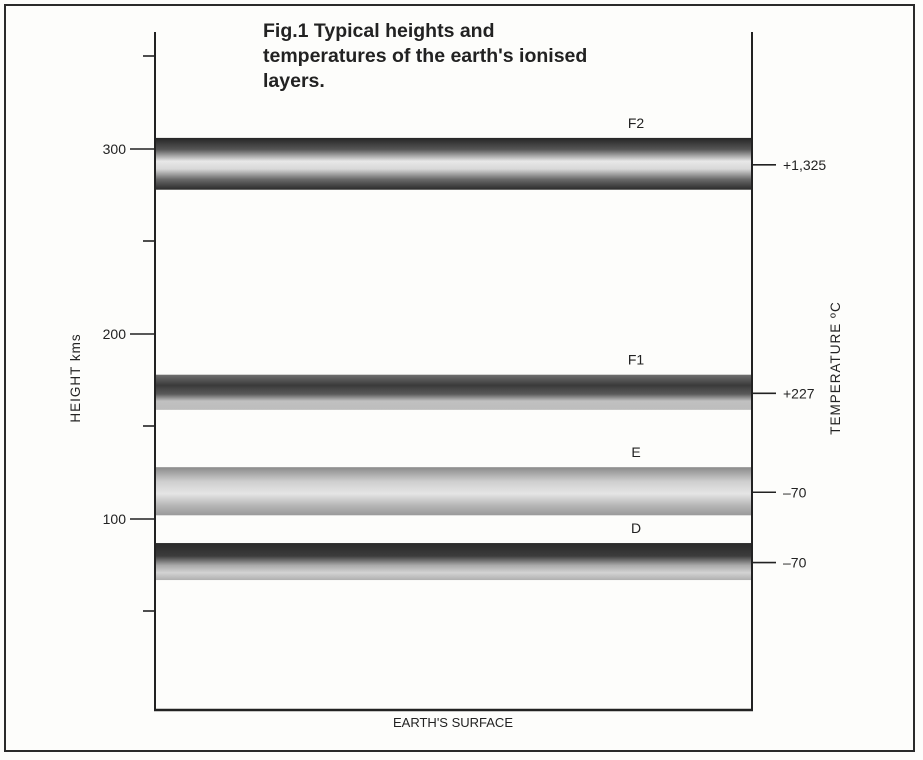 Image resolution: width=923 pixels, height=760 pixels. Describe the element at coordinates (142, 333) in the screenshot. I see `height-axis-ticks` at that location.